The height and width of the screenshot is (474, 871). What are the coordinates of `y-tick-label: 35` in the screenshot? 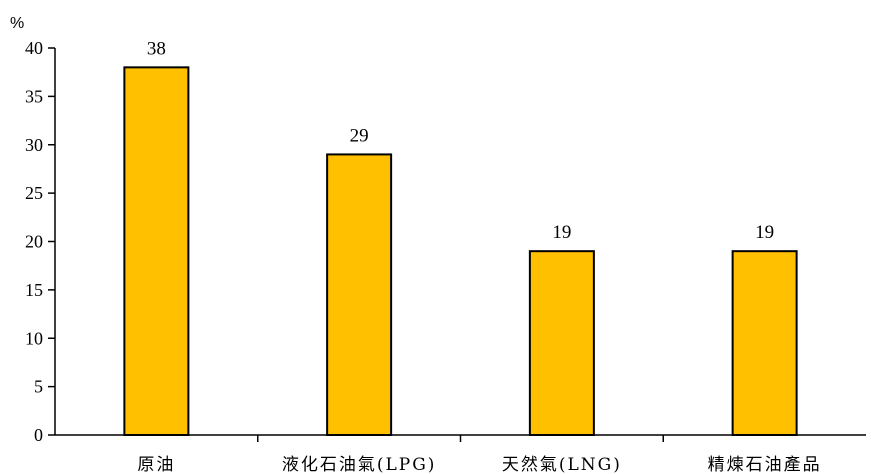 It's located at (34, 96).